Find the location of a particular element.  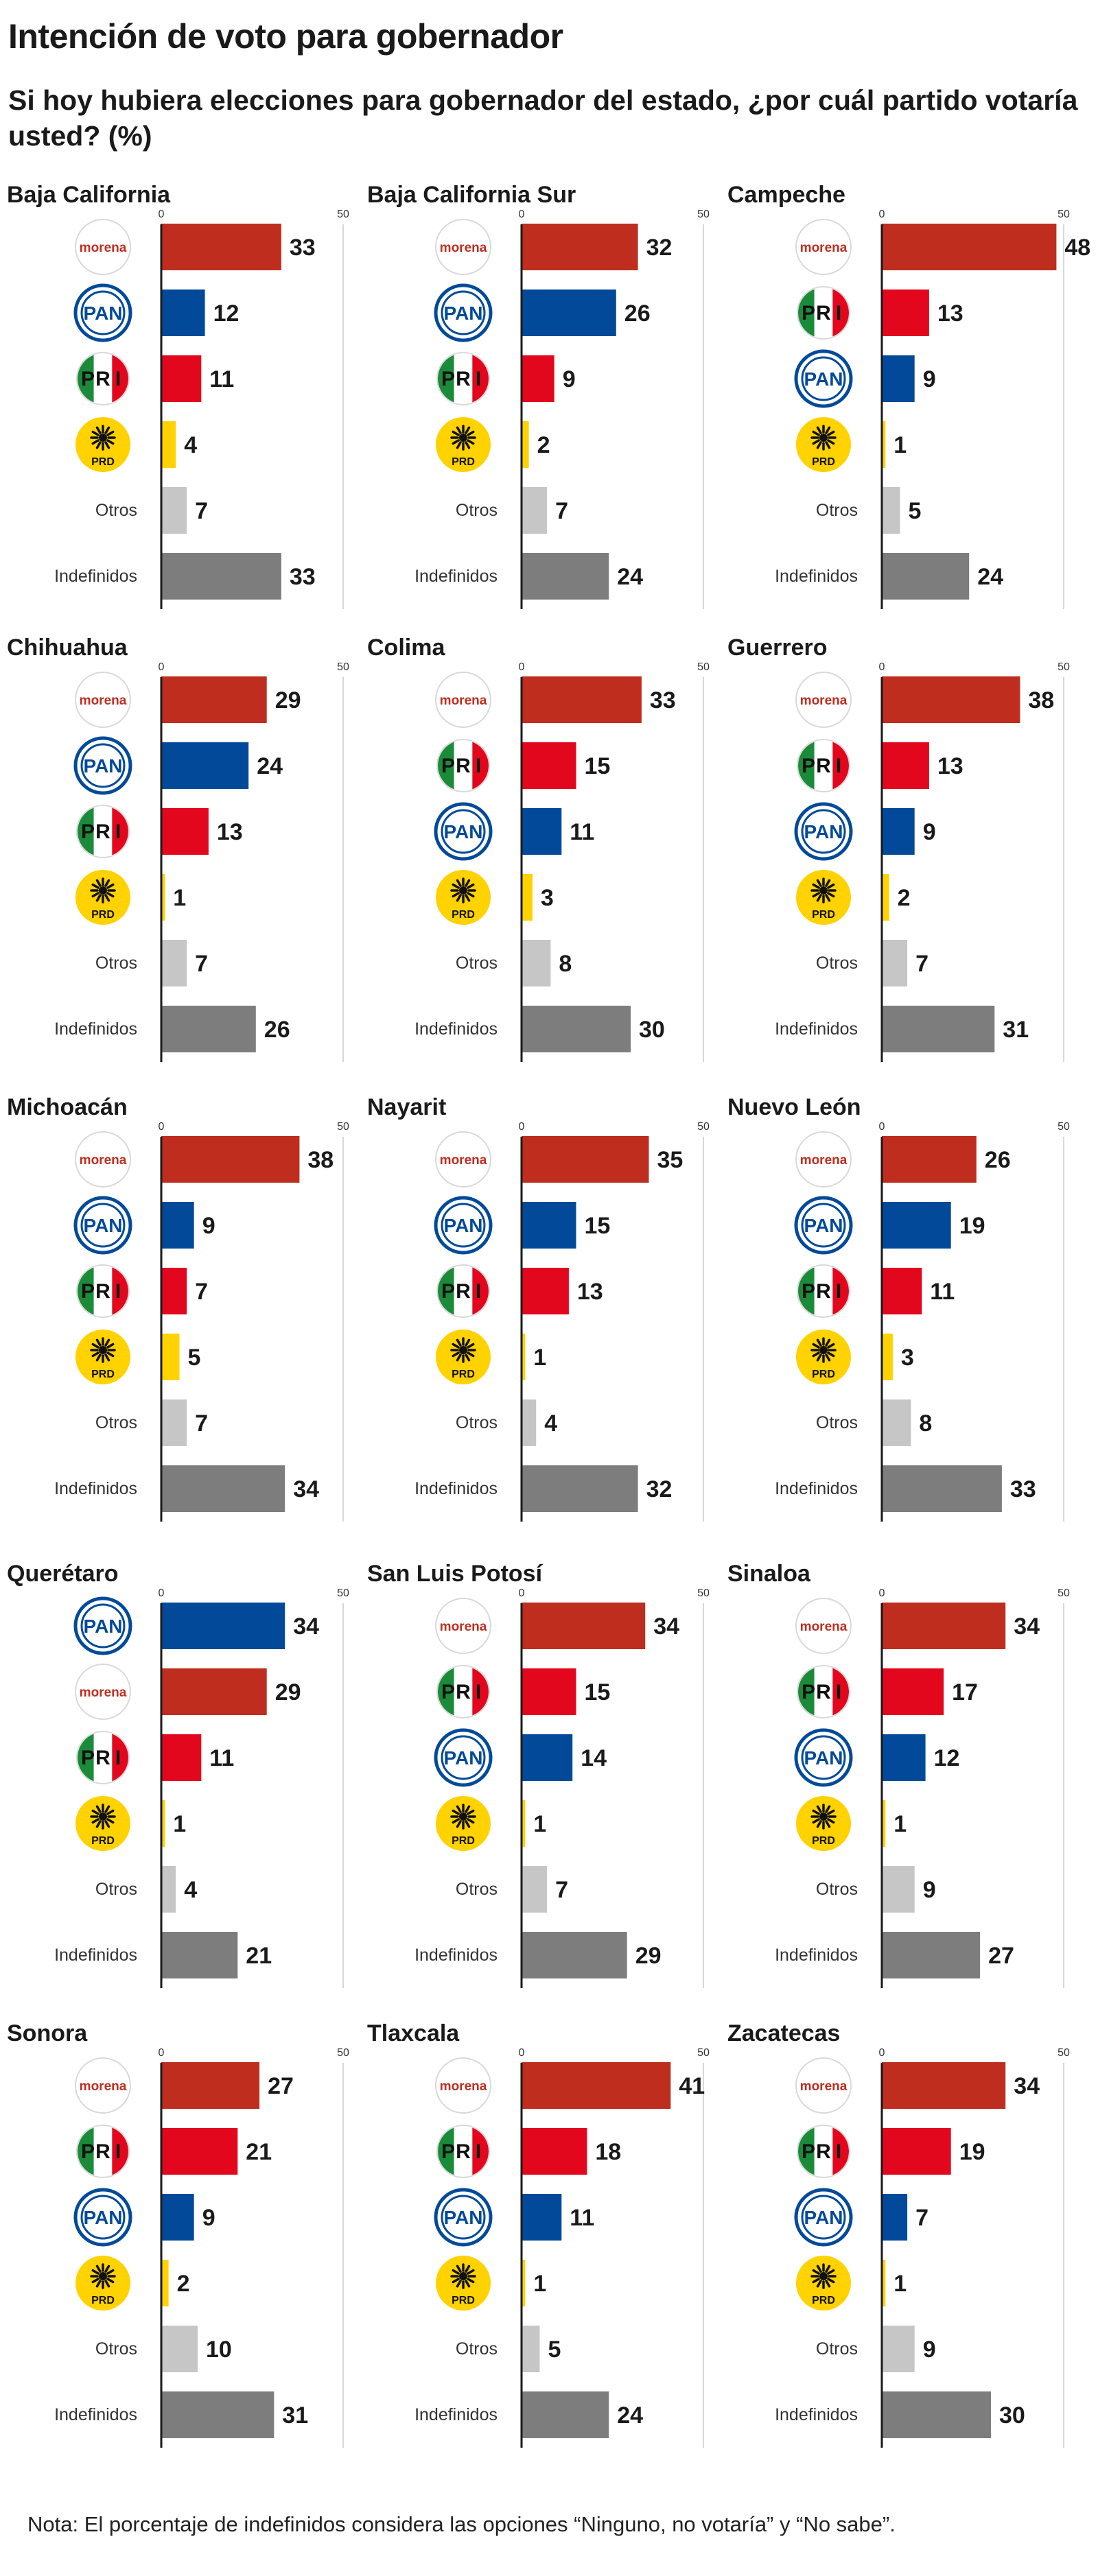

value-label: 38 is located at coordinates (320, 1160).